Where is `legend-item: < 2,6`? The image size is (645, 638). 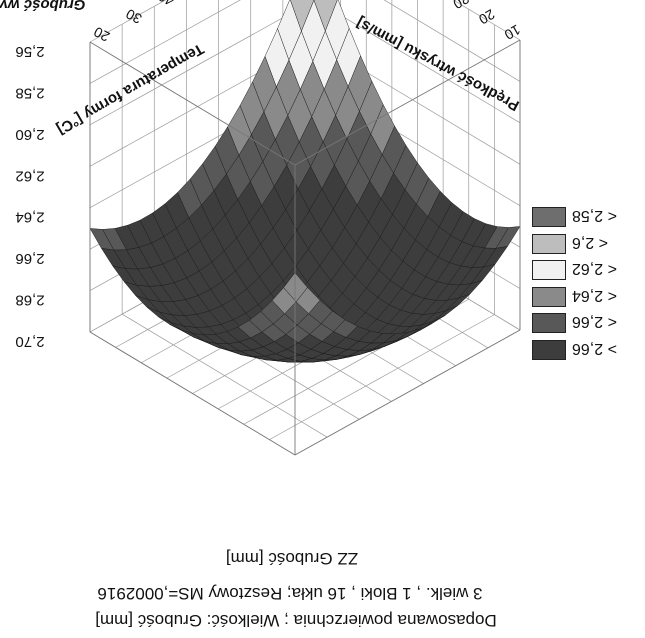
legend-item: < 2,6 is located at coordinates (587, 244).